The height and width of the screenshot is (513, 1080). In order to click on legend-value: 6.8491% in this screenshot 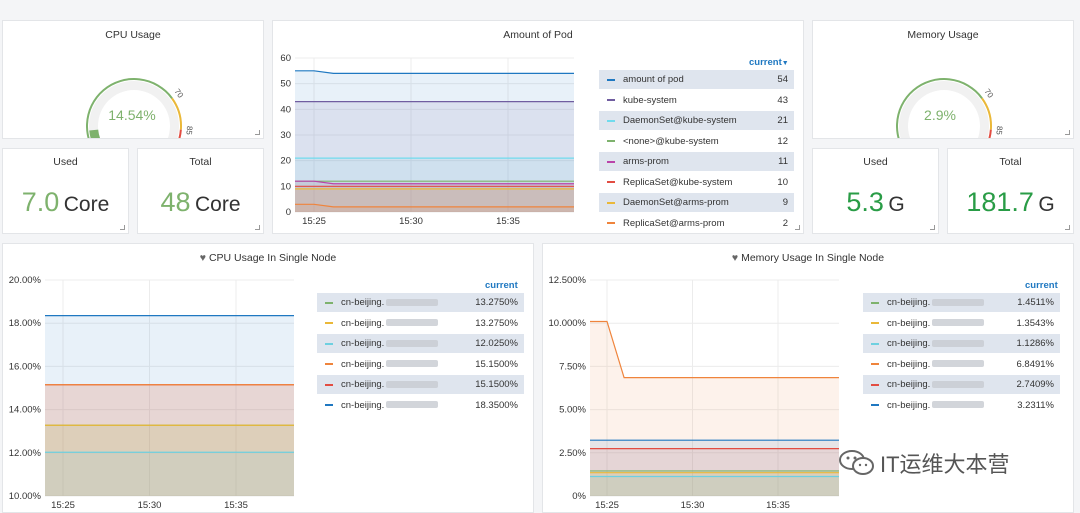, I will do `click(1035, 364)`.